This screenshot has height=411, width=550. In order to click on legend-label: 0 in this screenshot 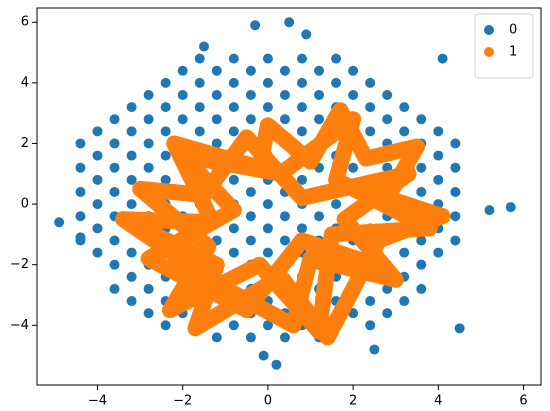, I will do `click(513, 30)`.